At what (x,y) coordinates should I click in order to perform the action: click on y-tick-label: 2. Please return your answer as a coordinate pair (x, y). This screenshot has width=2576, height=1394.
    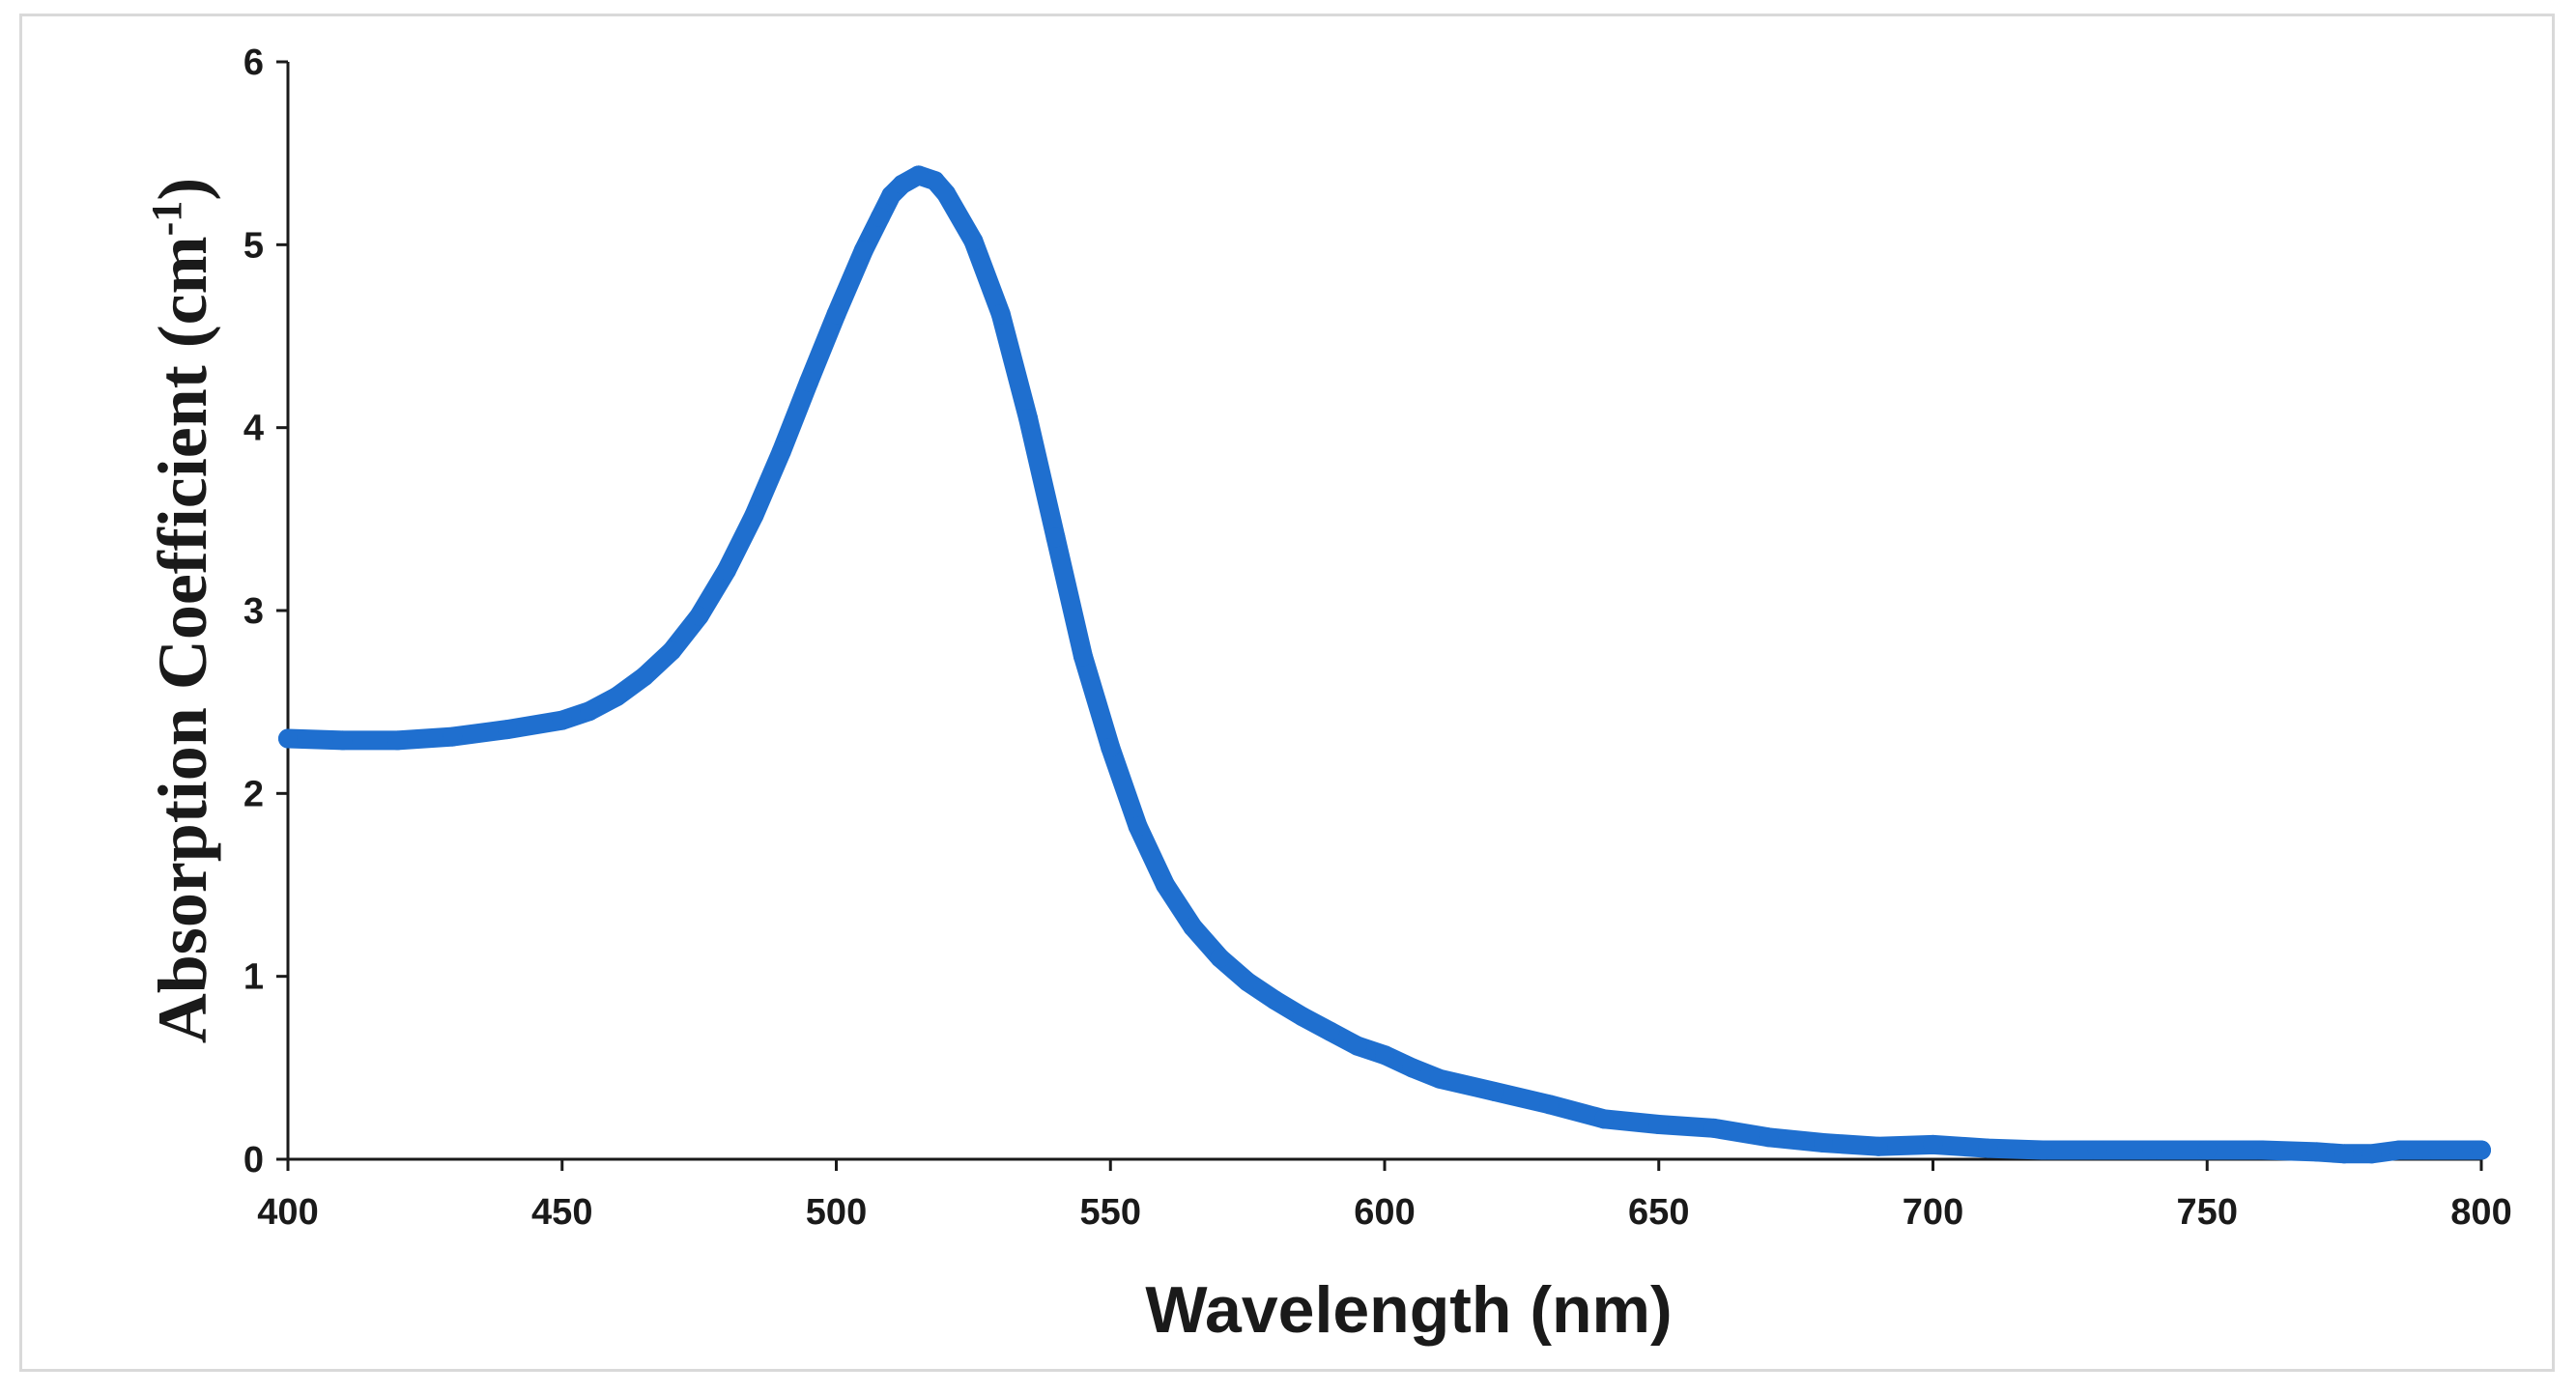
    Looking at the image, I should click on (254, 794).